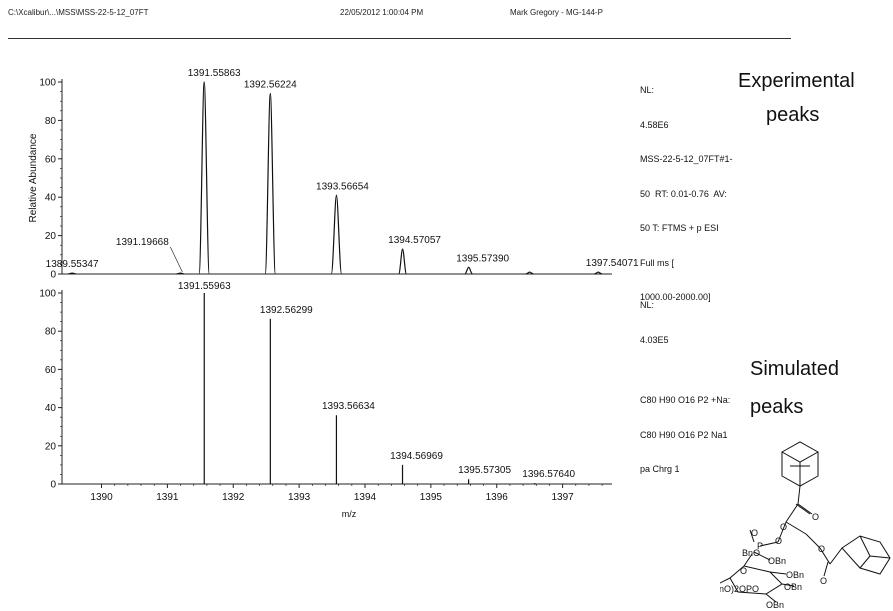 This screenshot has height=611, width=893. What do you see at coordinates (497, 497) in the screenshot?
I see `x-tick-label: 1396` at bounding box center [497, 497].